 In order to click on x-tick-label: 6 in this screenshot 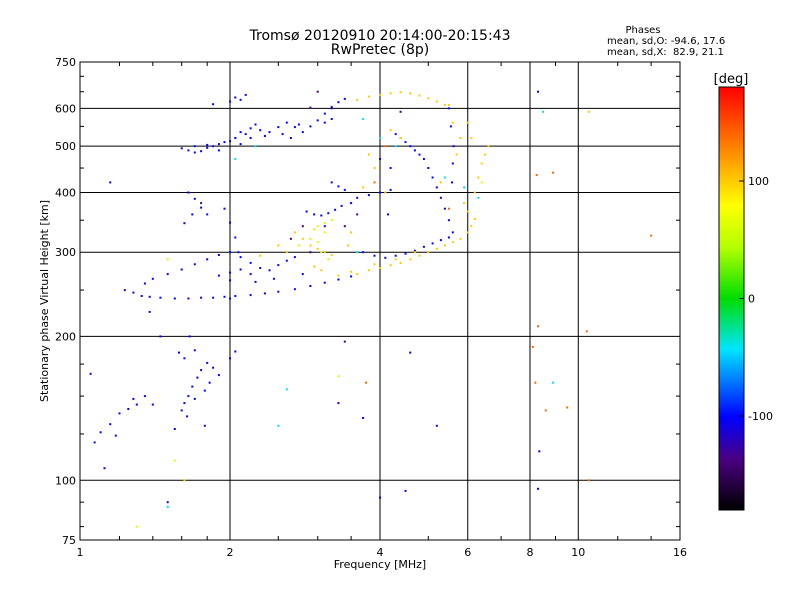, I will do `click(467, 552)`.